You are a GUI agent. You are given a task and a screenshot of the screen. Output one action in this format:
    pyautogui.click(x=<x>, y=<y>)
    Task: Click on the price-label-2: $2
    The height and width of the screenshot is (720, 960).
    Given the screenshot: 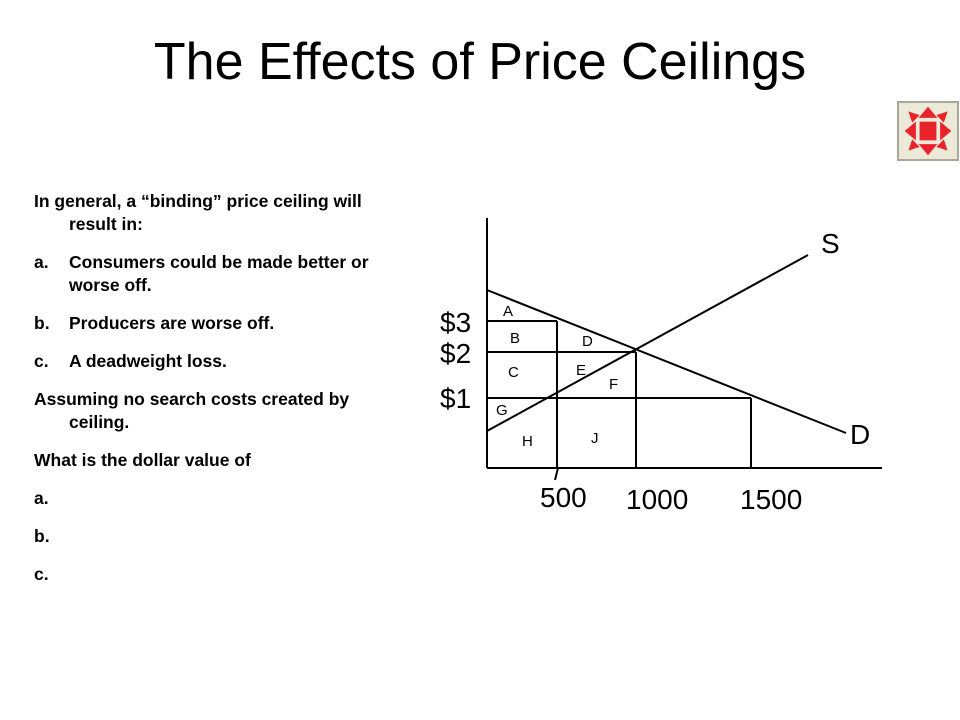 What is the action you would take?
    pyautogui.click(x=455, y=353)
    